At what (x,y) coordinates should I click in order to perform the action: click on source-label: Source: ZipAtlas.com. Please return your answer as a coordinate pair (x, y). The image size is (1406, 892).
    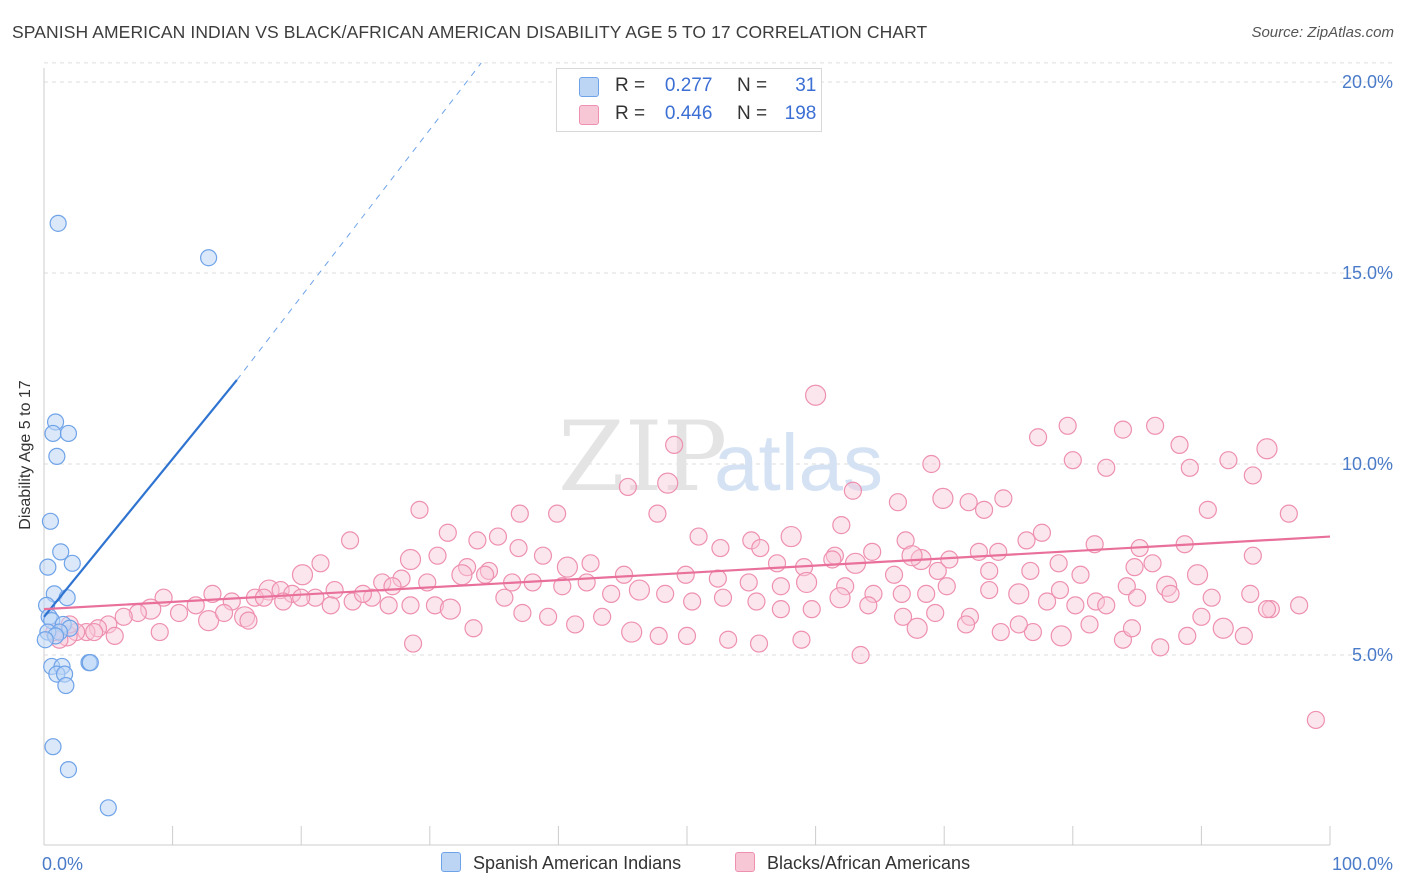
    Looking at the image, I should click on (1322, 32).